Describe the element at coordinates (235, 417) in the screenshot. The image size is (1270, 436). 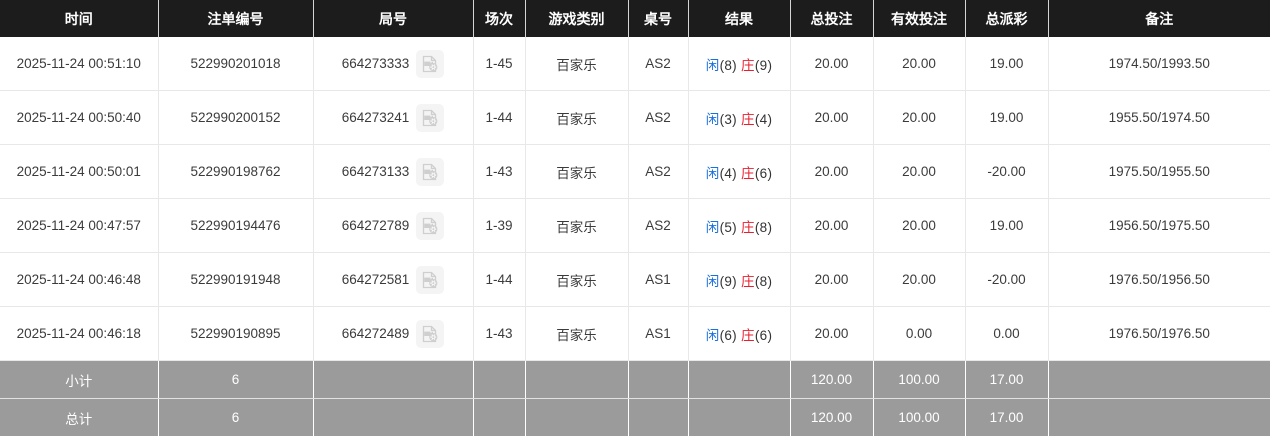
I see `total-count: 6` at that location.